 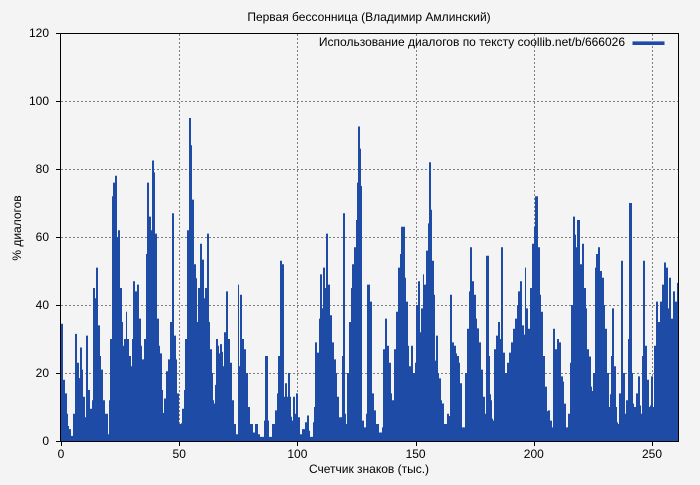 What do you see at coordinates (369, 469) in the screenshot?
I see `svg-text: Счетчик знаков (тыс.)` at bounding box center [369, 469].